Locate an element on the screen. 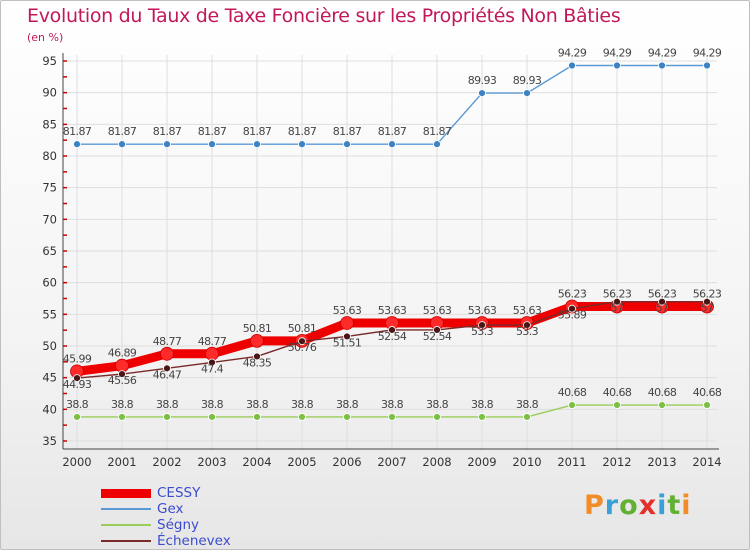 This screenshot has height=550, width=750. data-label-echenevex: 52.54 is located at coordinates (392, 336).